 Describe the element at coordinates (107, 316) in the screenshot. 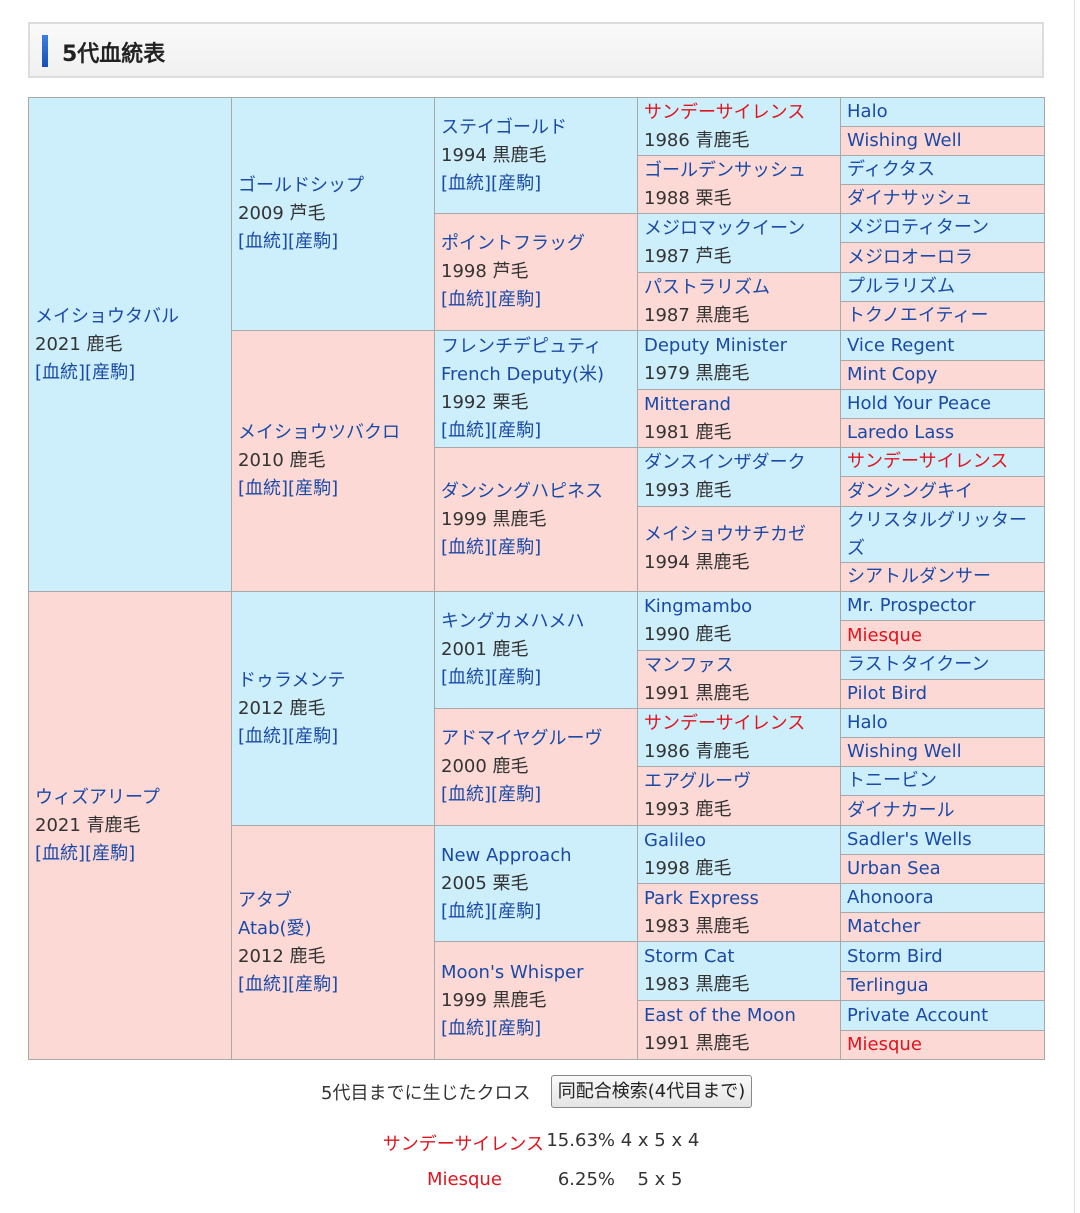

I see `horse-name: メイショウタバル` at that location.